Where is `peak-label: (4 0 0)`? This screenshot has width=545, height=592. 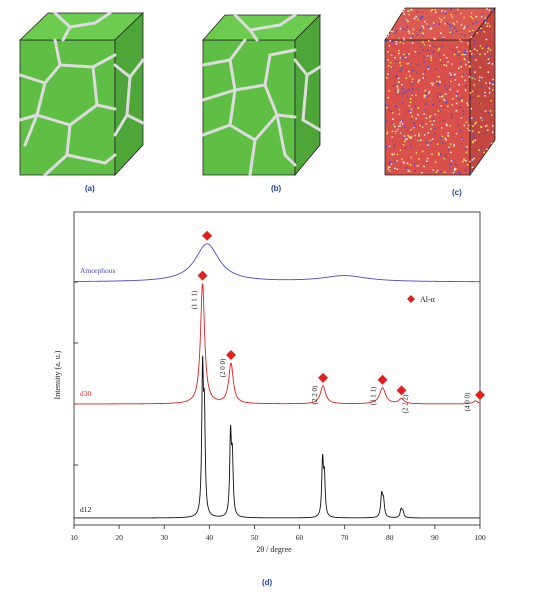 peak-label: (4 0 0) is located at coordinates (467, 401).